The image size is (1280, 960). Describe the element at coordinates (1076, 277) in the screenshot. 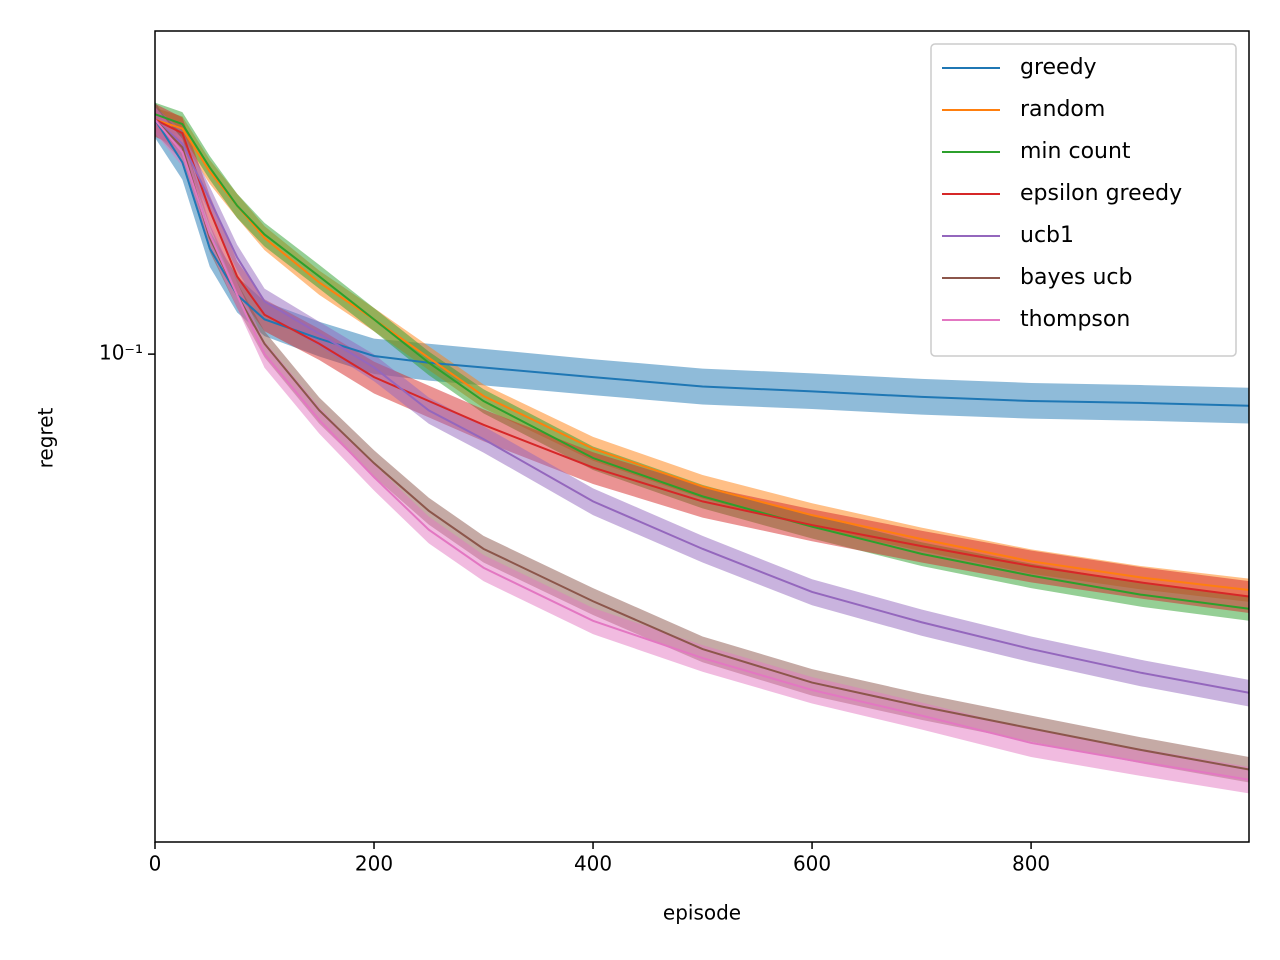

I see `legend-label: bayes ucb` at that location.